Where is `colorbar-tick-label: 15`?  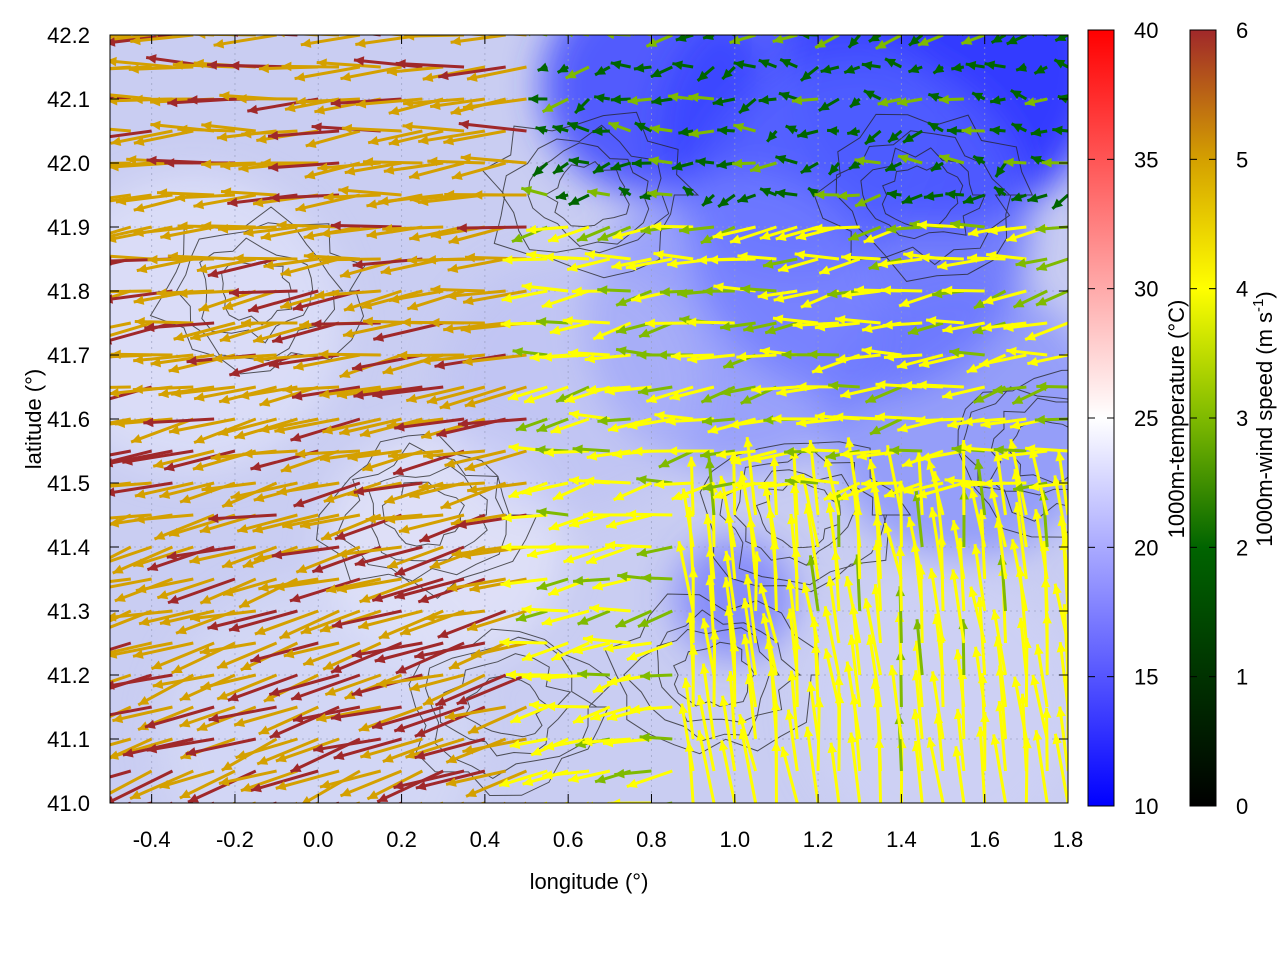 colorbar-tick-label: 15 is located at coordinates (1146, 677).